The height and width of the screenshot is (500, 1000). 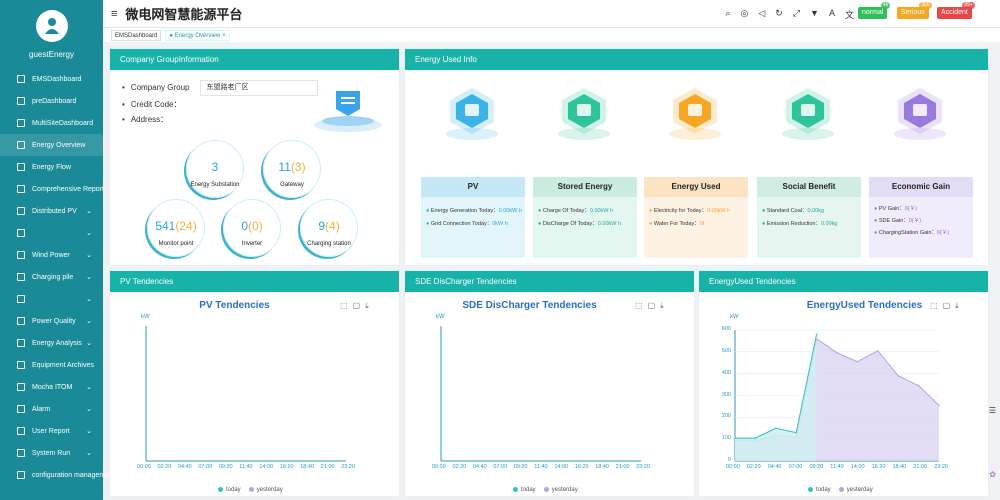 I want to click on font-size-icon: A, so click(x=831, y=13).